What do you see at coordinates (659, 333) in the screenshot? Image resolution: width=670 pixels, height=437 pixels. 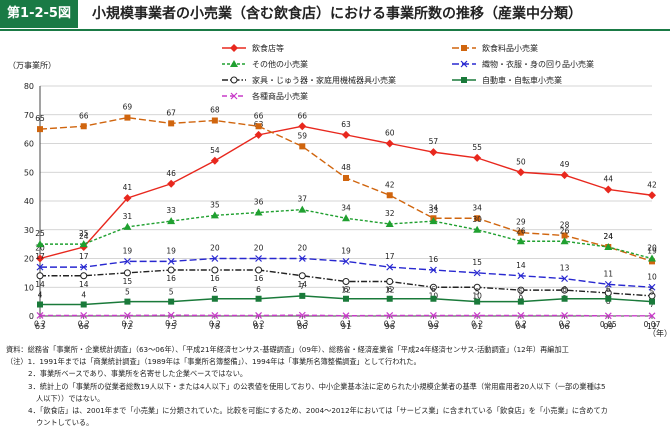 I see `x-axis-label: （年）` at bounding box center [659, 333].